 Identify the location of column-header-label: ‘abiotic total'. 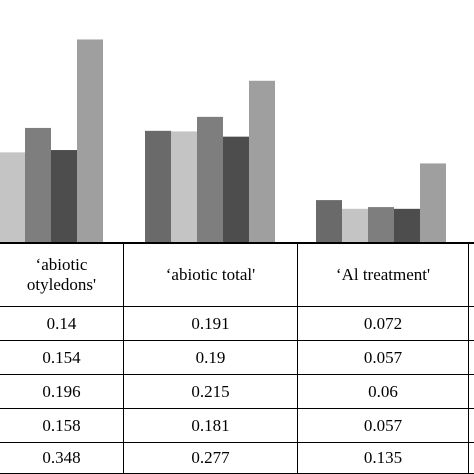
(210, 274).